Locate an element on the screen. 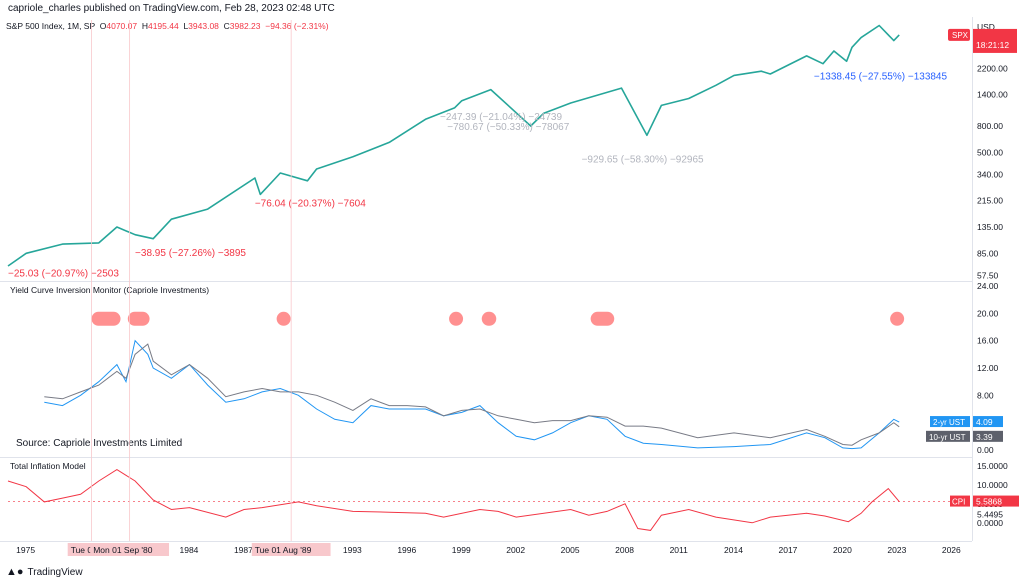  low-label: L is located at coordinates (186, 26).